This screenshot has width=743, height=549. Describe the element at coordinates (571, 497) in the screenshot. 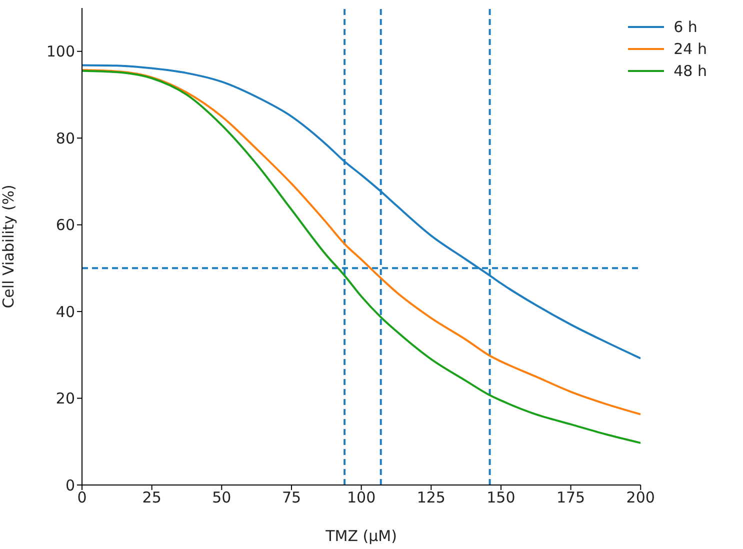

I see `x-tick-label: 175` at that location.